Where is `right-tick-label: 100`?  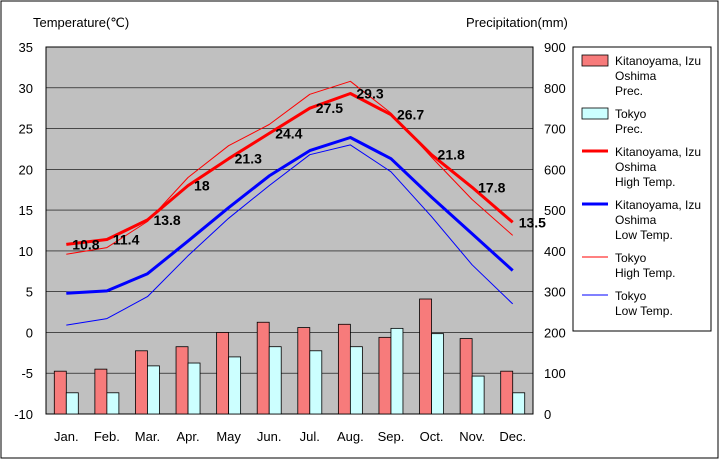 right-tick-label: 100 is located at coordinates (555, 373).